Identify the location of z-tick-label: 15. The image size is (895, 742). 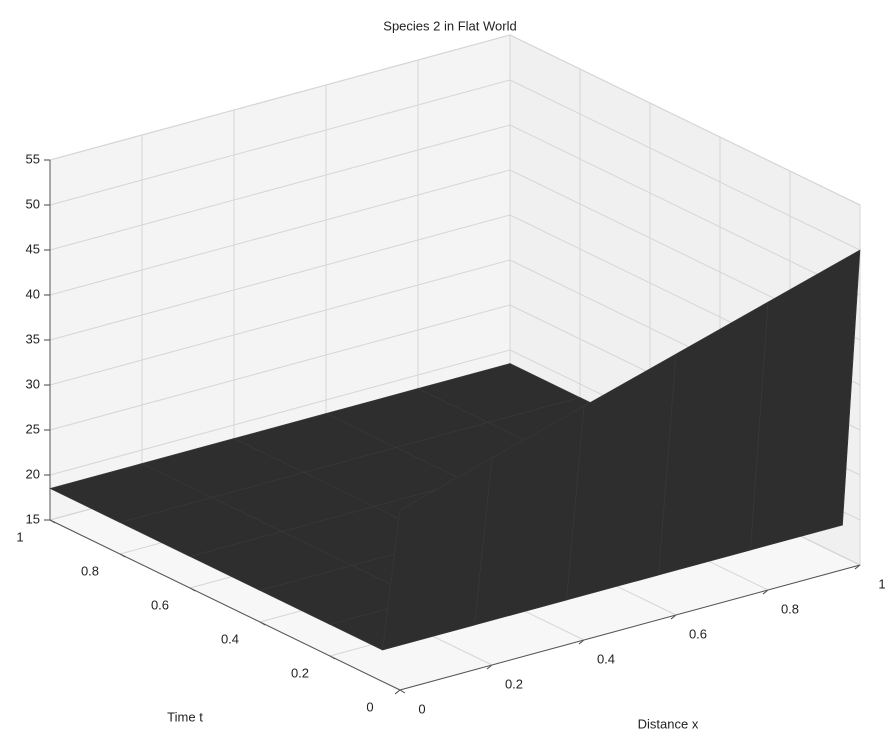
(33, 518).